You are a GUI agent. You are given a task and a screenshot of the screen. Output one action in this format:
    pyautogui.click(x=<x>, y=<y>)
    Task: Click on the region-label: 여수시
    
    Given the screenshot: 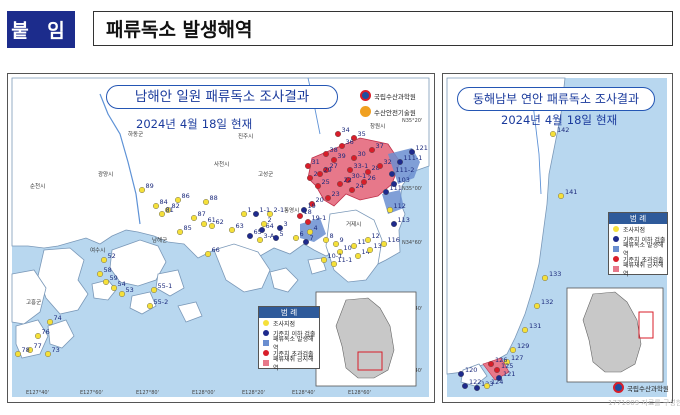 What is the action you would take?
    pyautogui.click(x=97, y=250)
    